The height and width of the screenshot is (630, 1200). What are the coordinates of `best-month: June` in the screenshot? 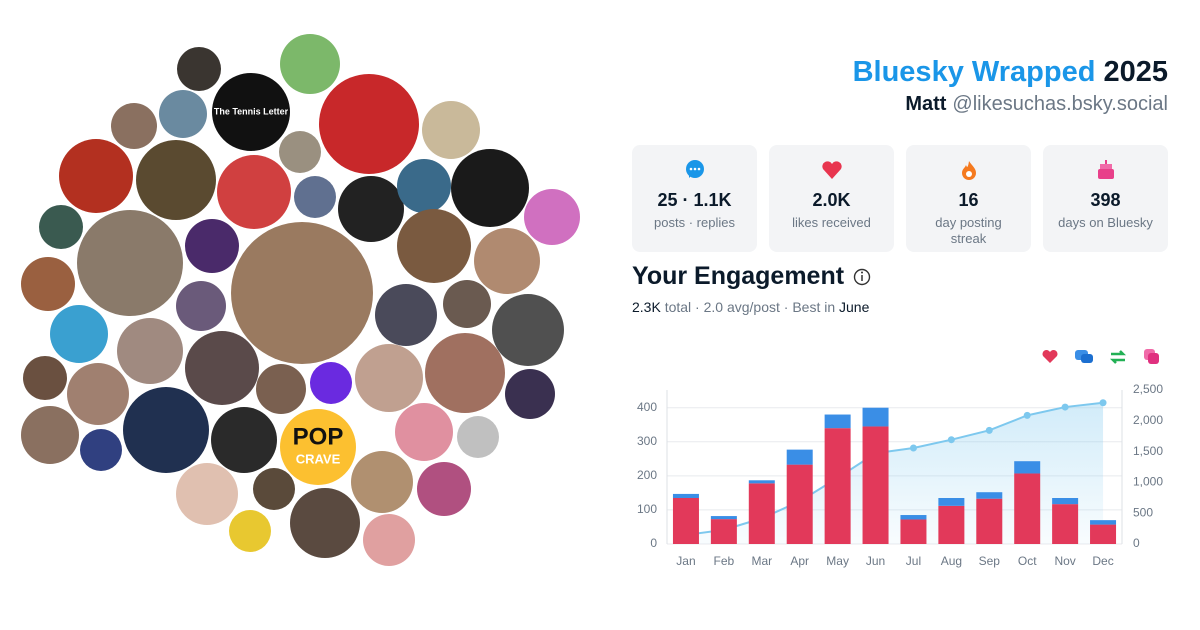 It's located at (854, 307).